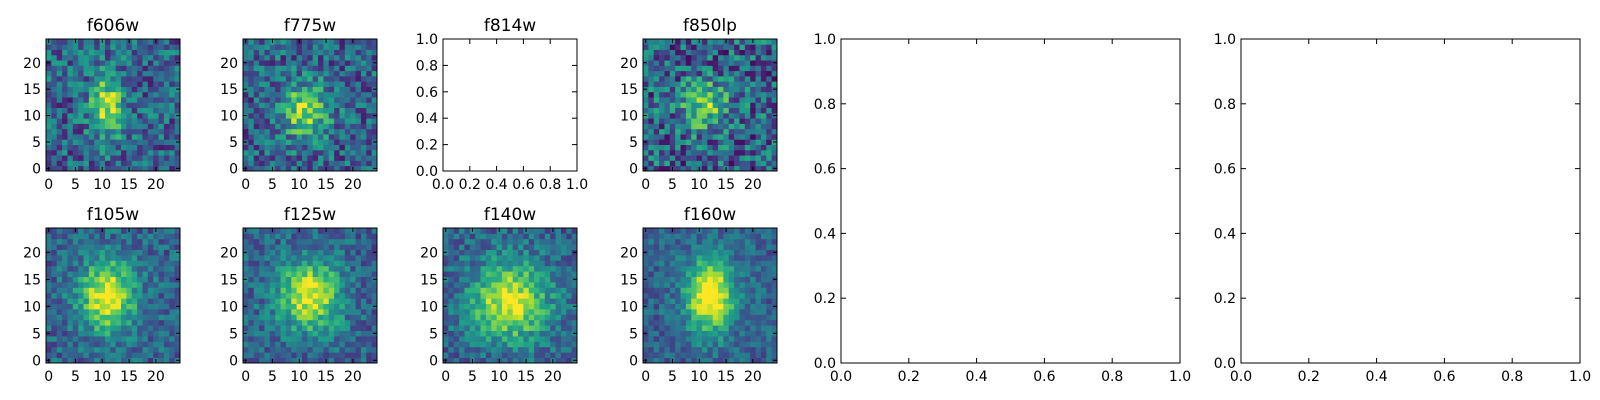  What do you see at coordinates (710, 215) in the screenshot?
I see `subplot-title: f160w` at bounding box center [710, 215].